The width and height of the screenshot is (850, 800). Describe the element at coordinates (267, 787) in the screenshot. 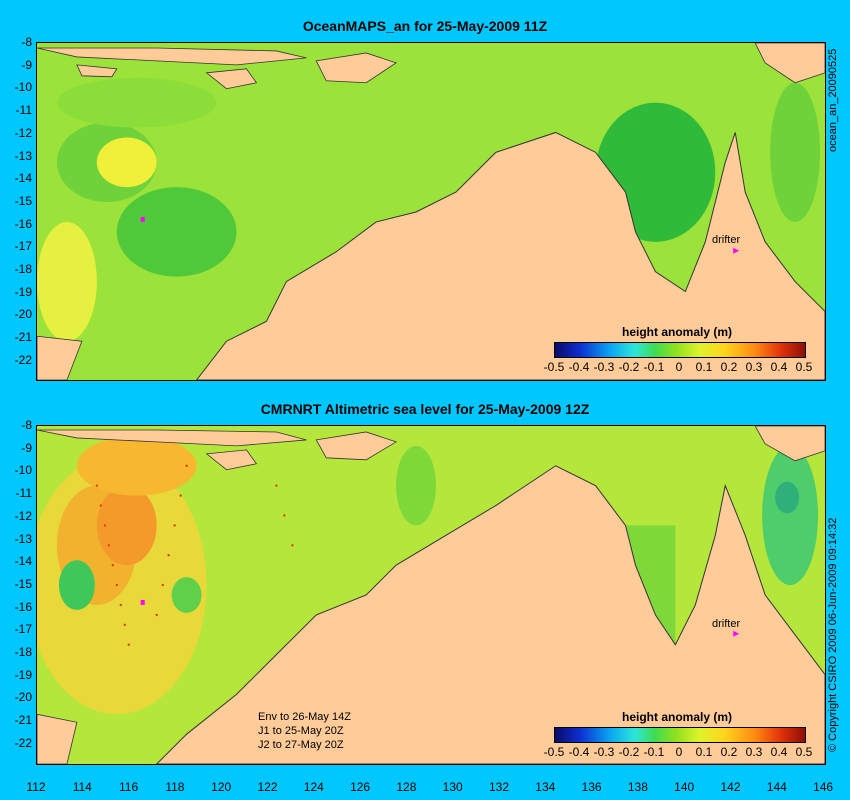

I see `x-tick-label: 122` at that location.